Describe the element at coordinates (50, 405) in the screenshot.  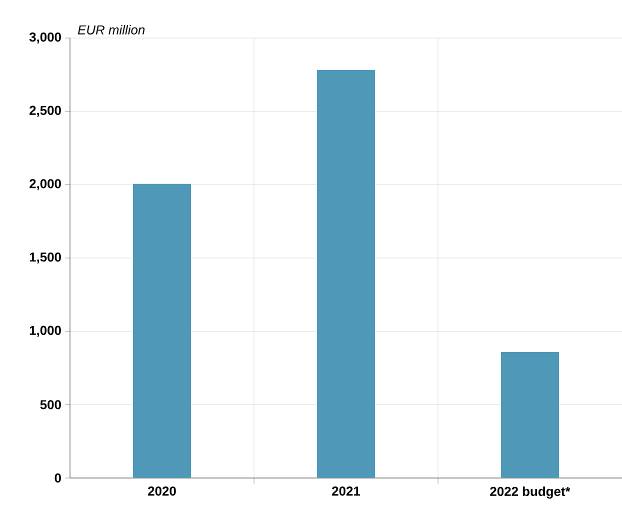
I see `y-tick-label: 500` at that location.